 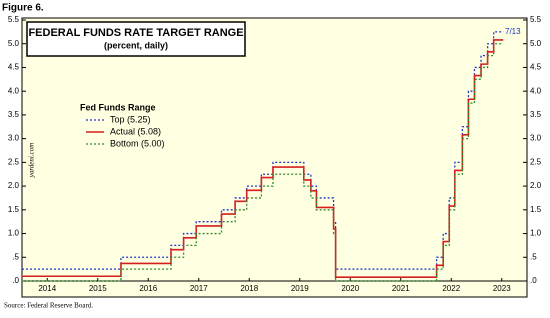 I want to click on y-tick-label: 3.5, so click(x=14, y=114).